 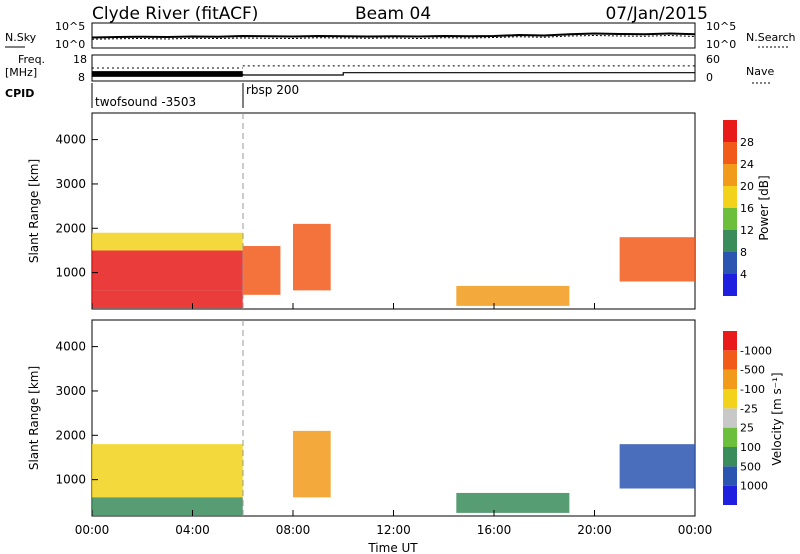 I want to click on noise-right-tick-bottom: 10^0, so click(x=721, y=44).